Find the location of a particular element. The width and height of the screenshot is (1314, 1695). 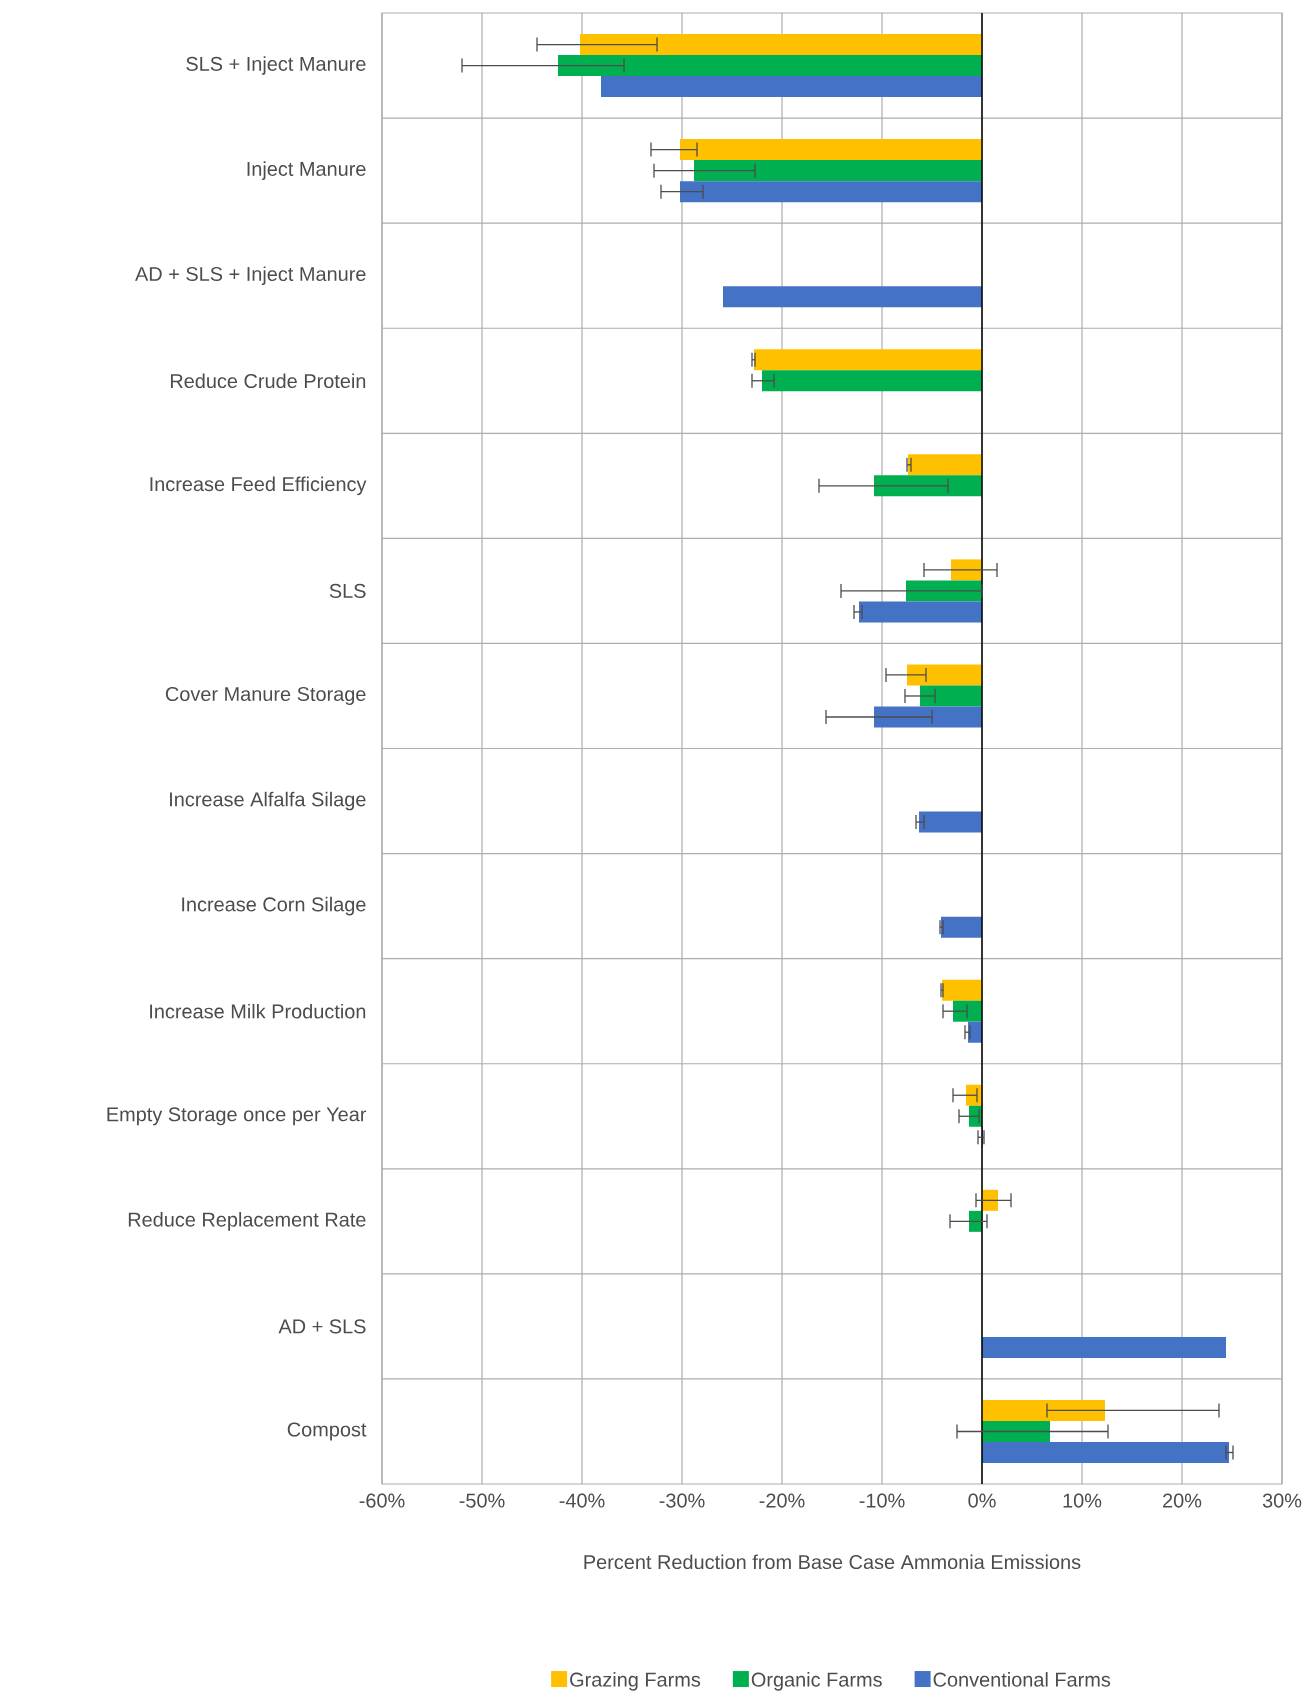

legend-label: Conventional Farms is located at coordinates (1022, 1679).